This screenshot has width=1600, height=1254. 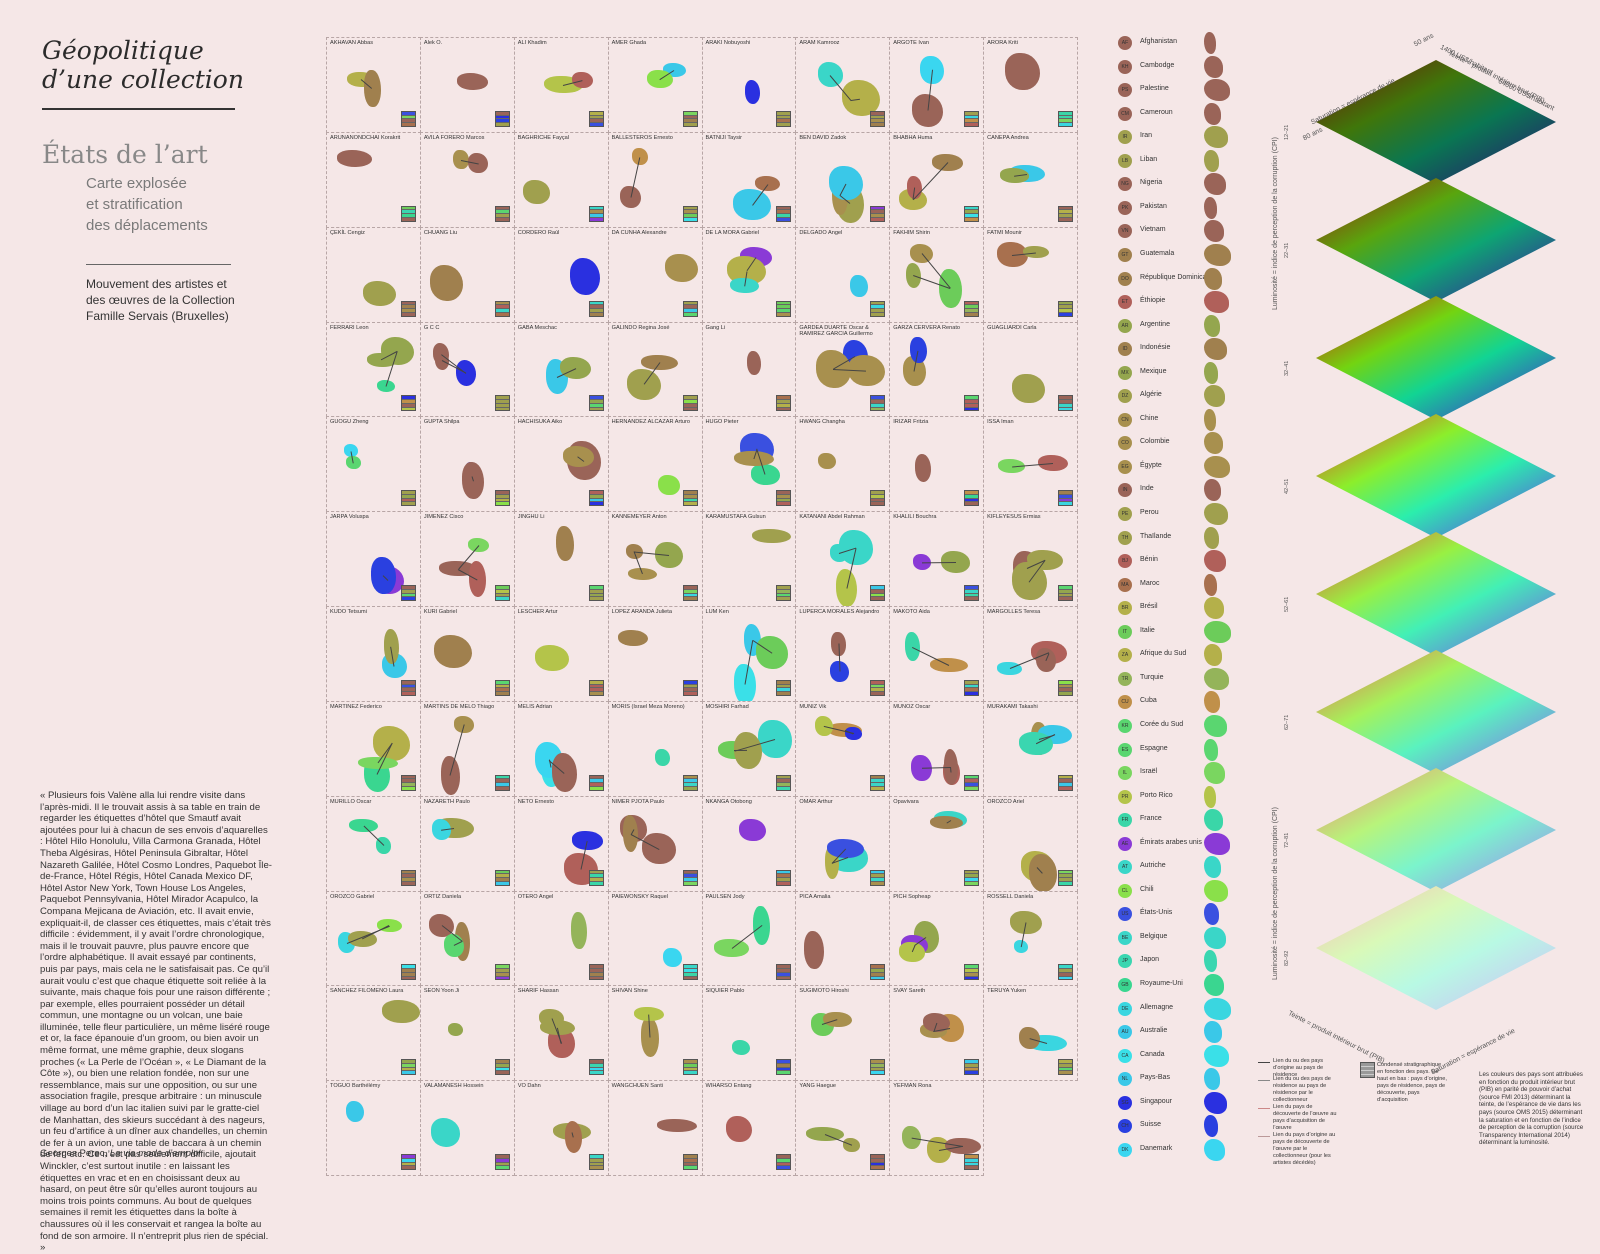 What do you see at coordinates (1155, 324) in the screenshot?
I see `legend-label: Argentine` at bounding box center [1155, 324].